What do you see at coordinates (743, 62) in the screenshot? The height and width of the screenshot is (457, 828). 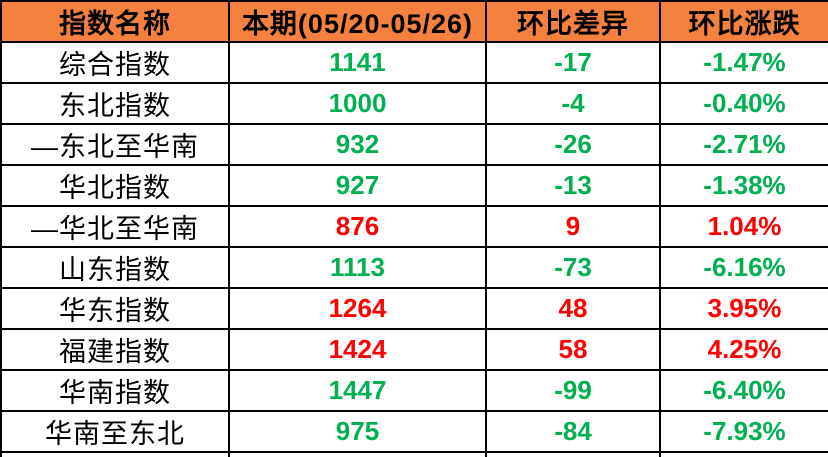 I see `pct-value-cell: -1.47%` at bounding box center [743, 62].